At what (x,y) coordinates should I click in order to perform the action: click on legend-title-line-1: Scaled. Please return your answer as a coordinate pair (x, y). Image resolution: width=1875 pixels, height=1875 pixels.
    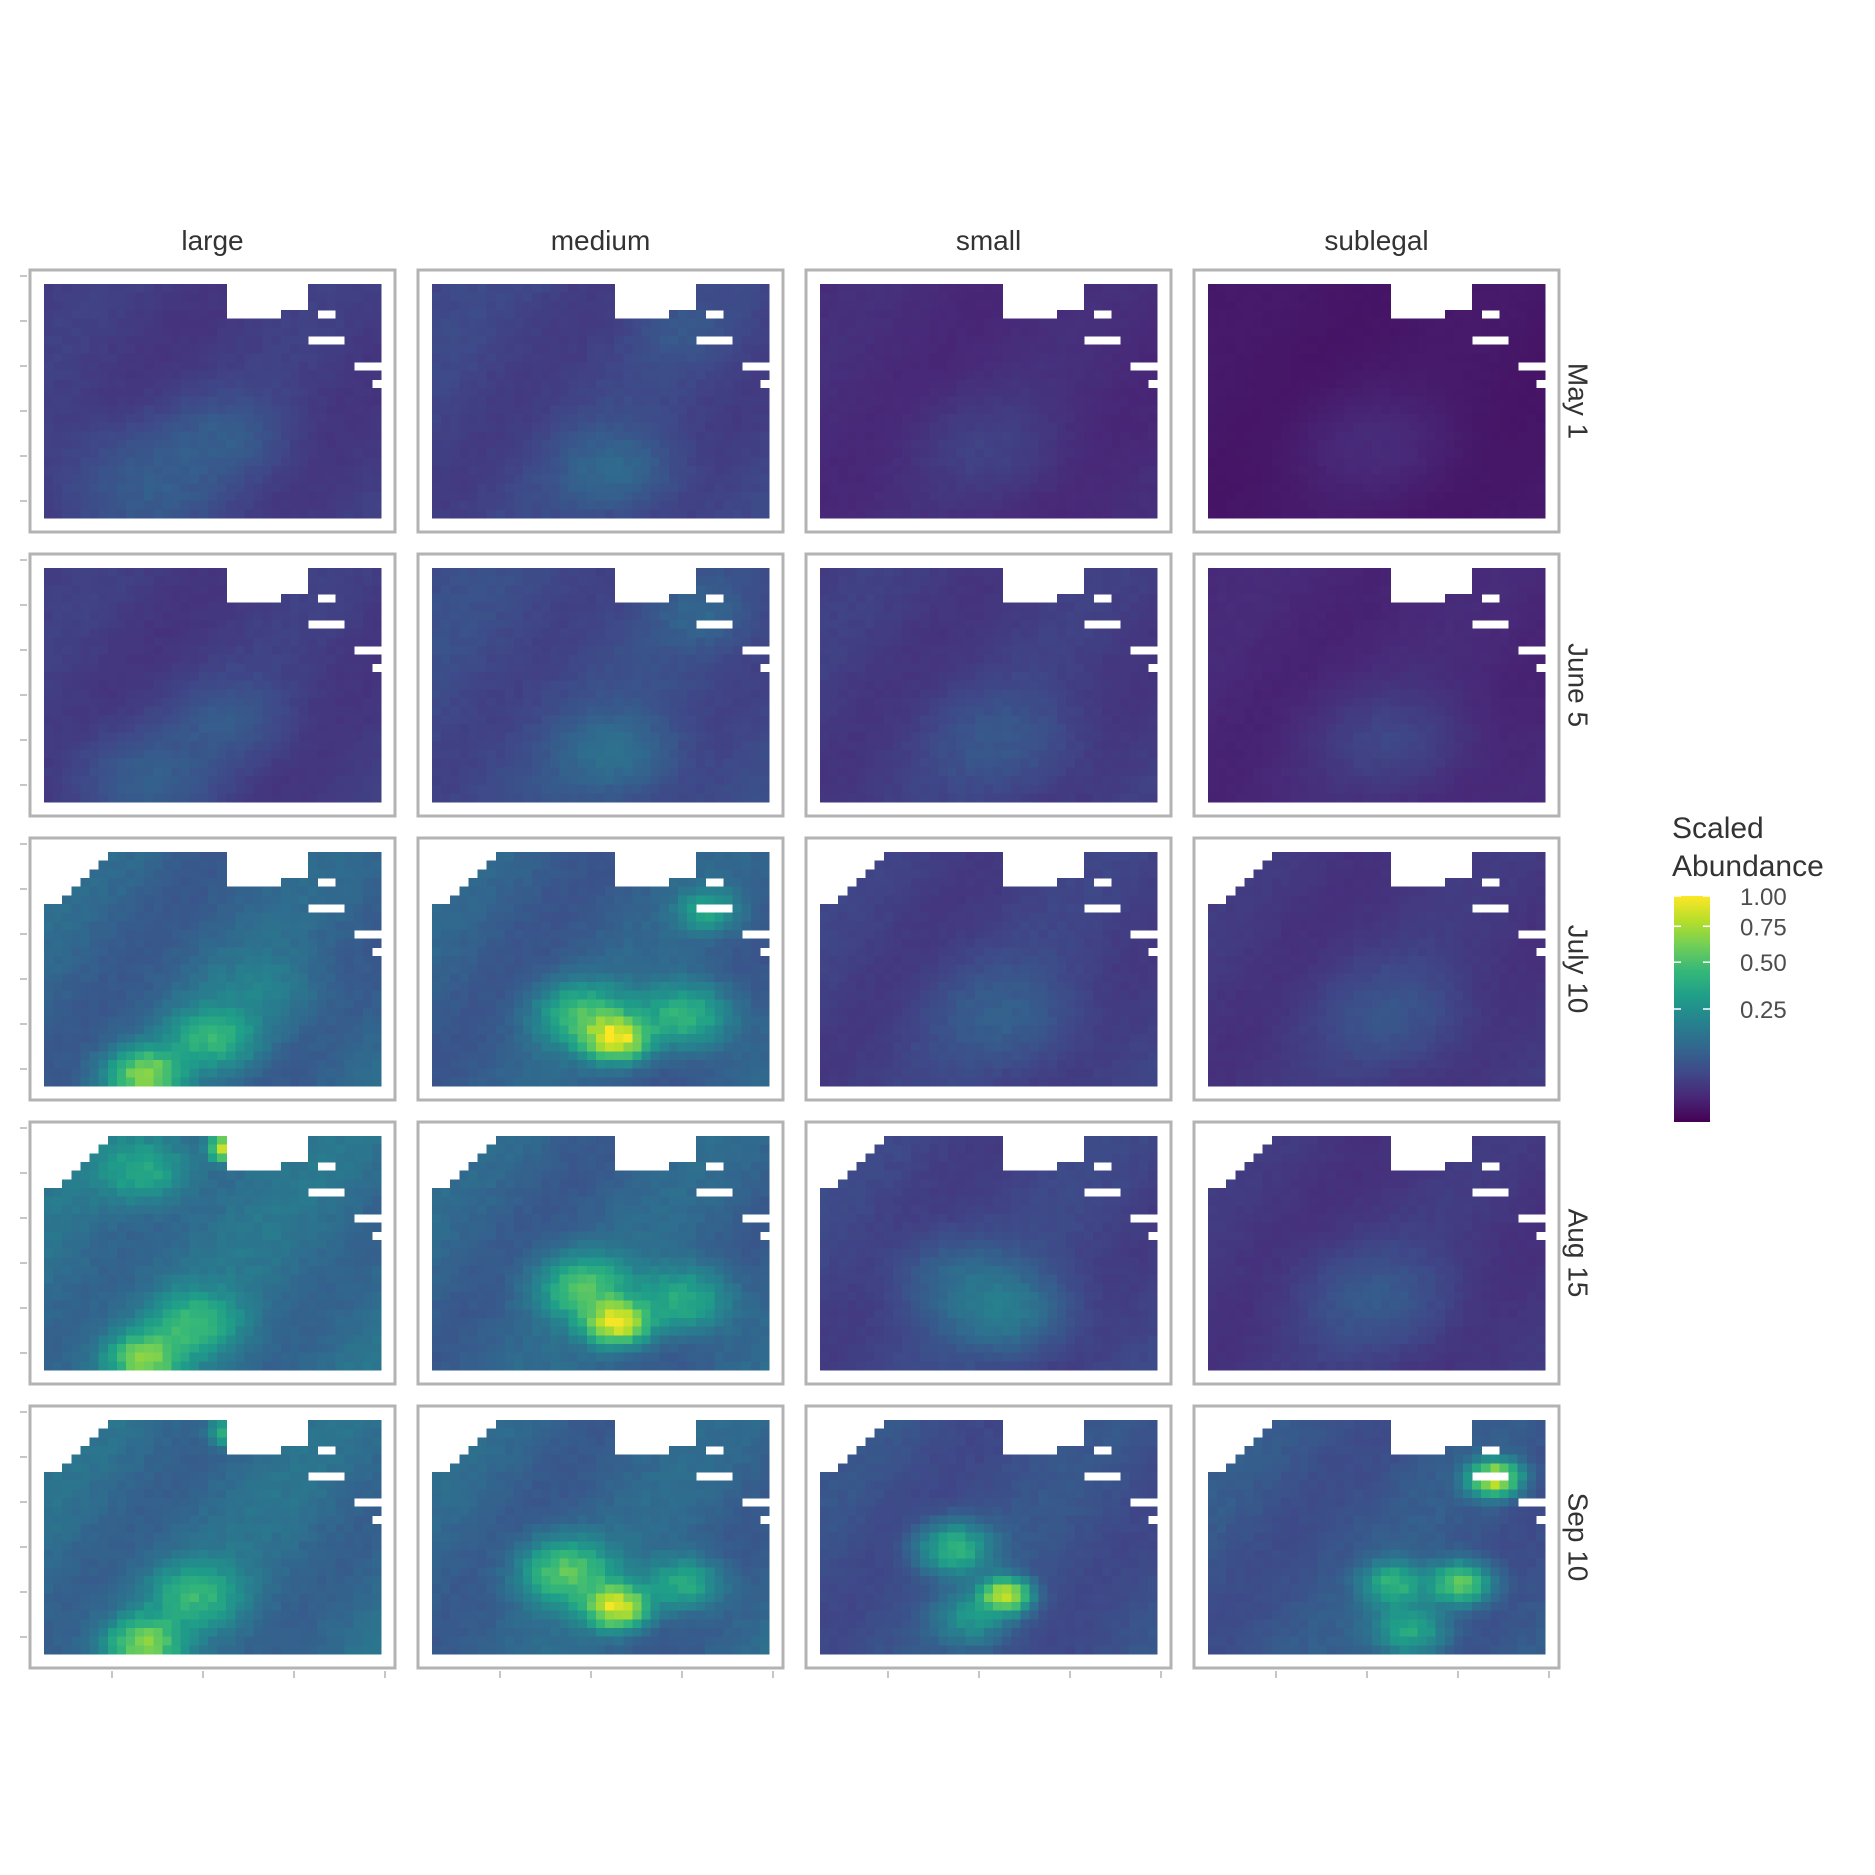
    Looking at the image, I should click on (1718, 828).